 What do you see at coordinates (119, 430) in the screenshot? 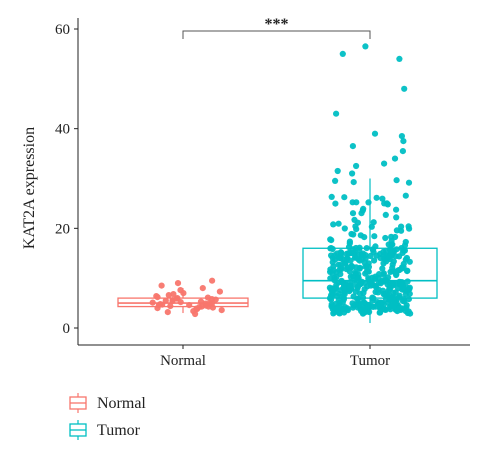
I see `legend-label: Tumor` at bounding box center [119, 430].